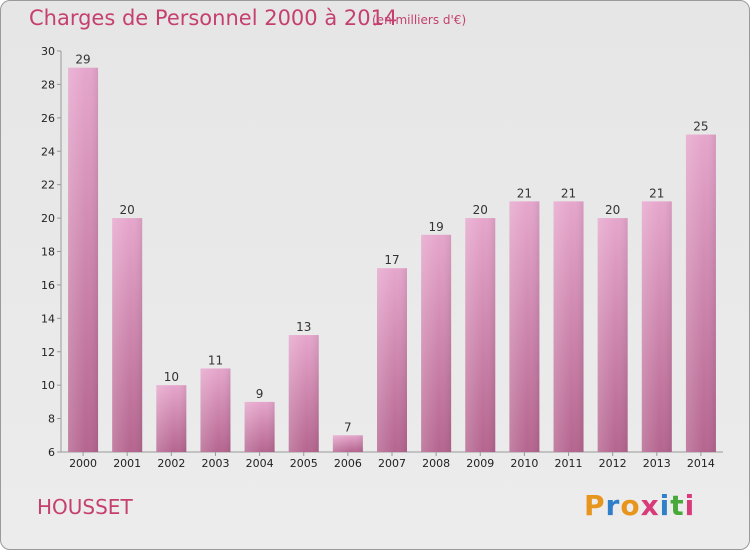 The width and height of the screenshot is (750, 550). What do you see at coordinates (48, 318) in the screenshot?
I see `y-tick-label: 14` at bounding box center [48, 318].